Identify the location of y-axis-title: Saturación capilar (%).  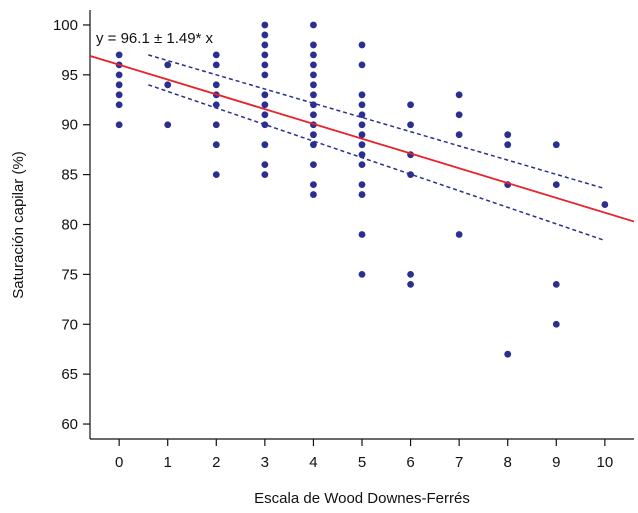
(18, 225).